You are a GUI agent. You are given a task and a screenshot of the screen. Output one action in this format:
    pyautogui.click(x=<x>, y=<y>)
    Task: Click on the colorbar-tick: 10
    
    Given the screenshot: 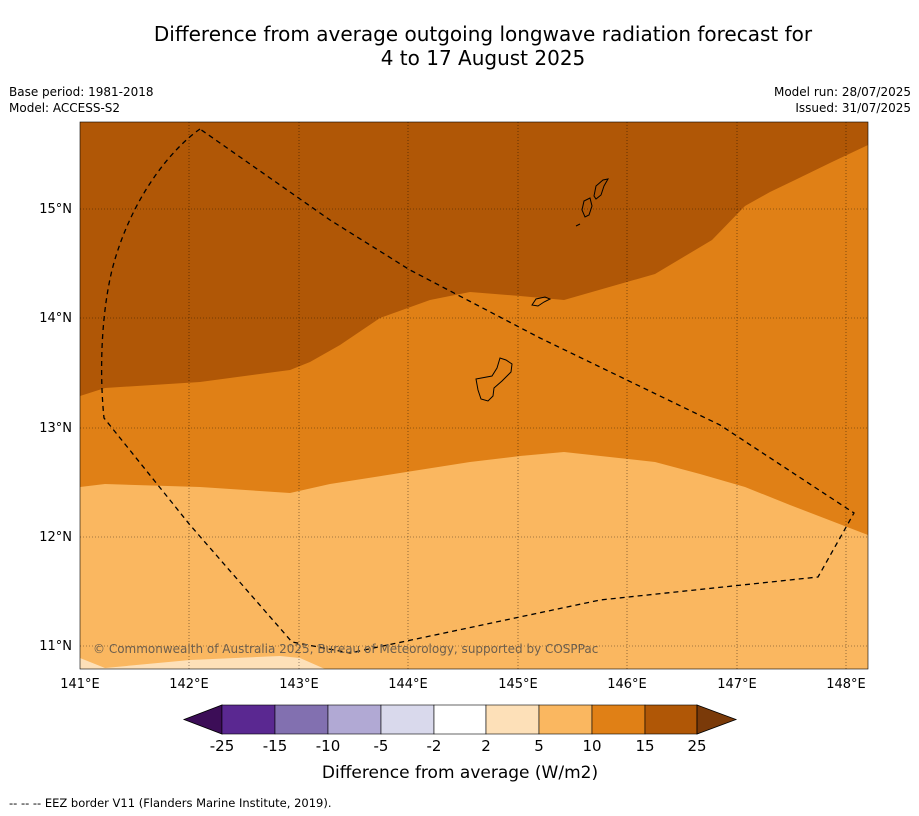 What is the action you would take?
    pyautogui.click(x=591, y=746)
    